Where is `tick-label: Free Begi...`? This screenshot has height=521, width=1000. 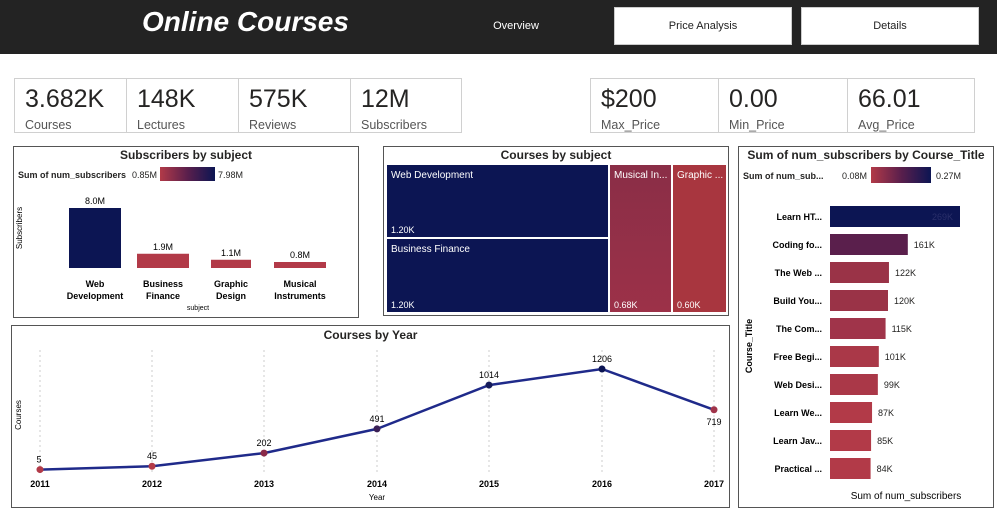
tick-label: Free Begi... is located at coordinates (797, 357).